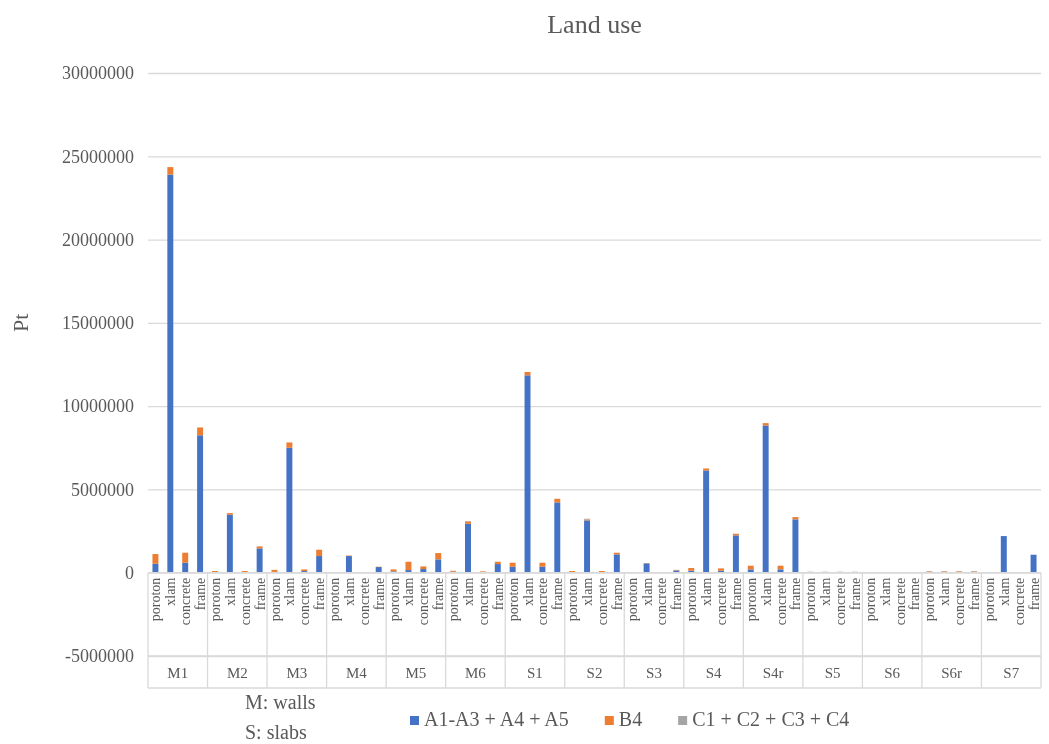 This screenshot has height=744, width=1049. What do you see at coordinates (356, 673) in the screenshot?
I see `text: M4` at bounding box center [356, 673].